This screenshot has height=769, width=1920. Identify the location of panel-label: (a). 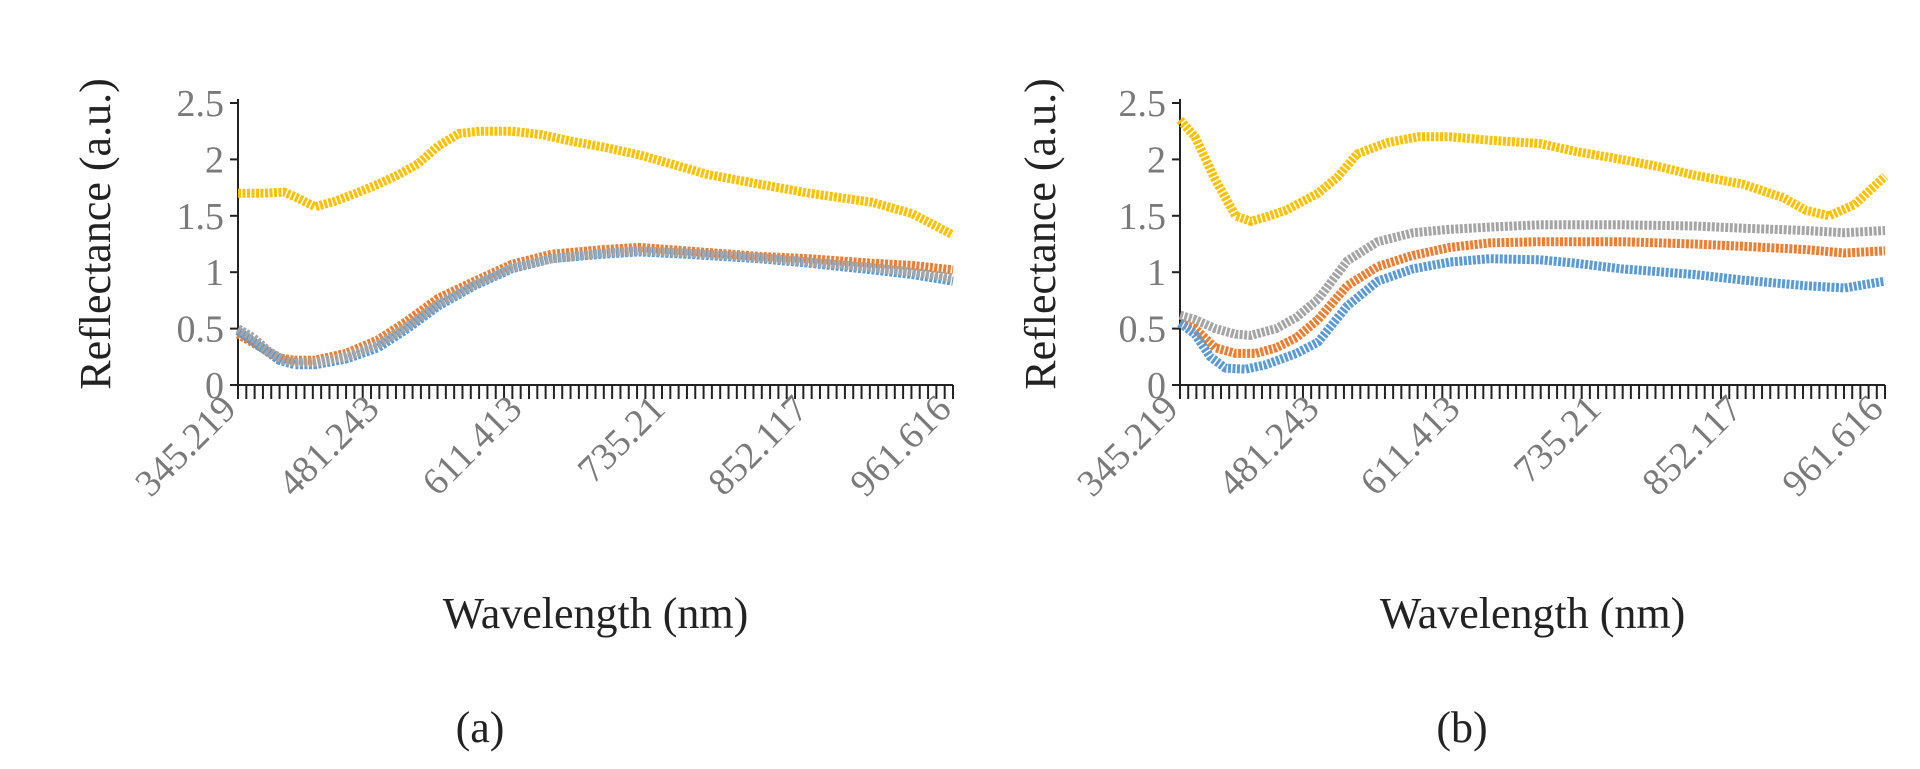
(480, 727).